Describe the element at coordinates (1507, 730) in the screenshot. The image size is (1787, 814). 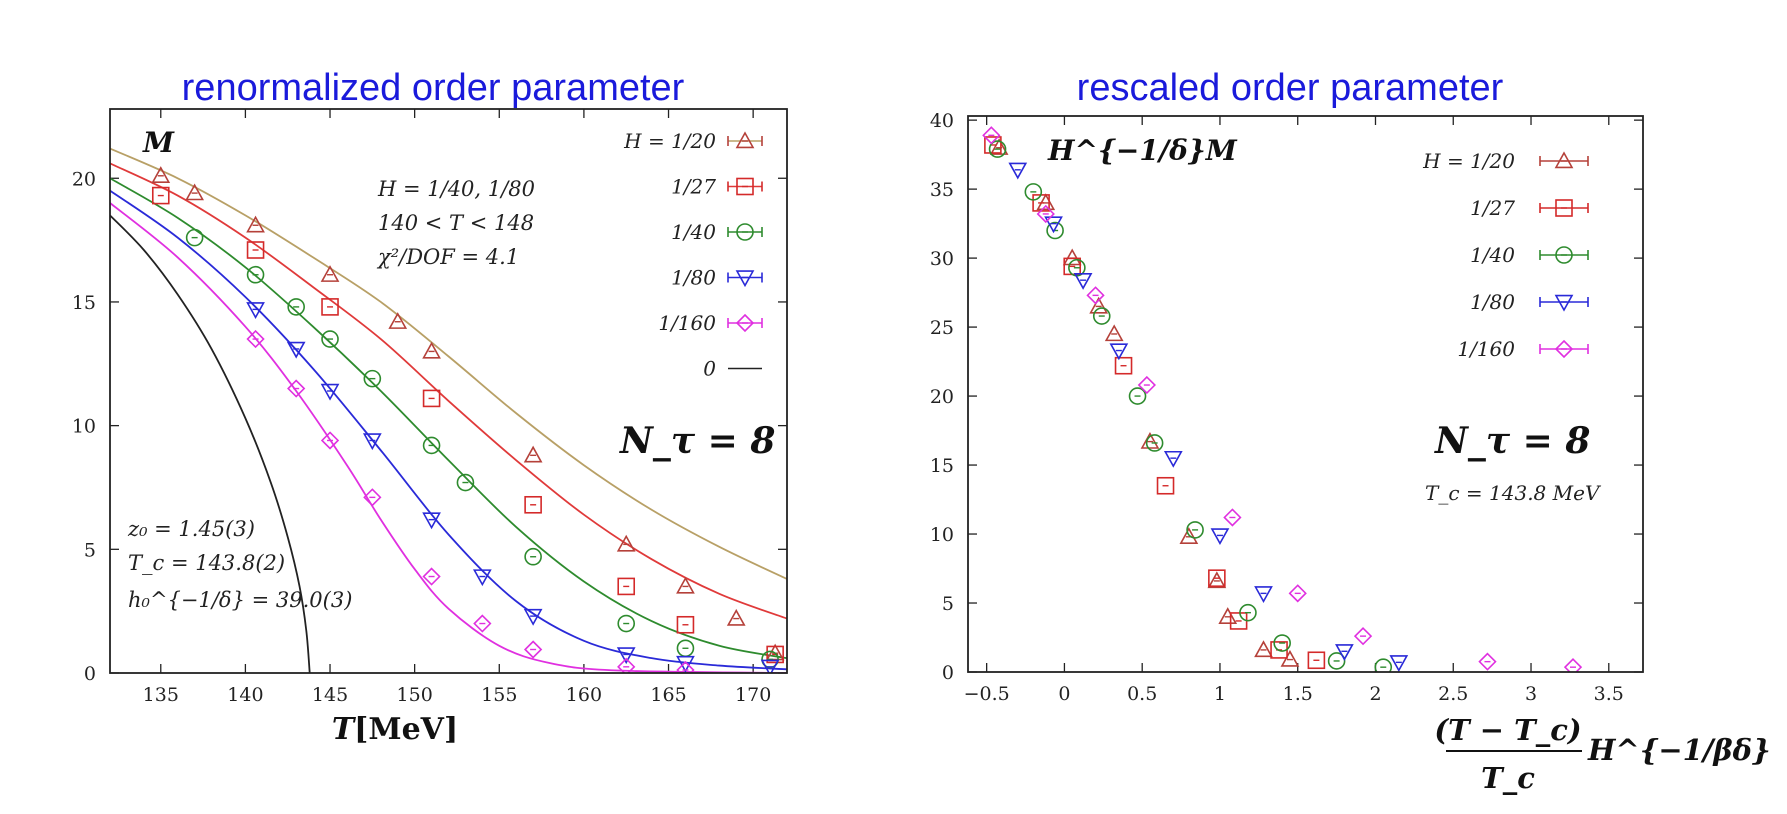
I see `x-label-numerator: (T − T_c)` at that location.